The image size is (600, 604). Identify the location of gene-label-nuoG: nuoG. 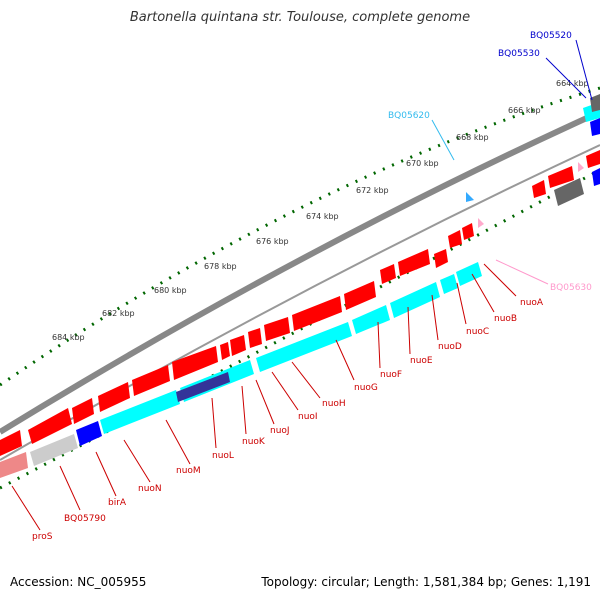
(366, 388).